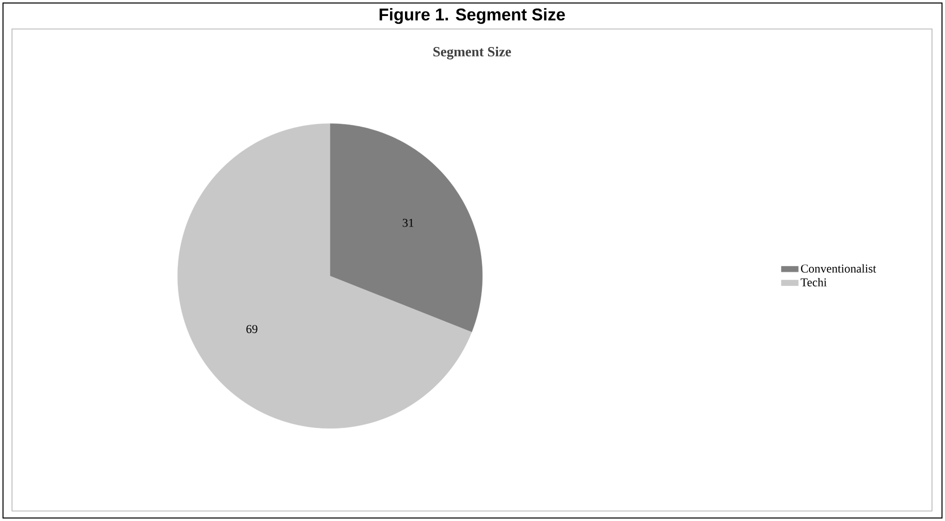  Describe the element at coordinates (472, 16) in the screenshot. I see `chart-title: Figure 1. Segment Size` at that location.